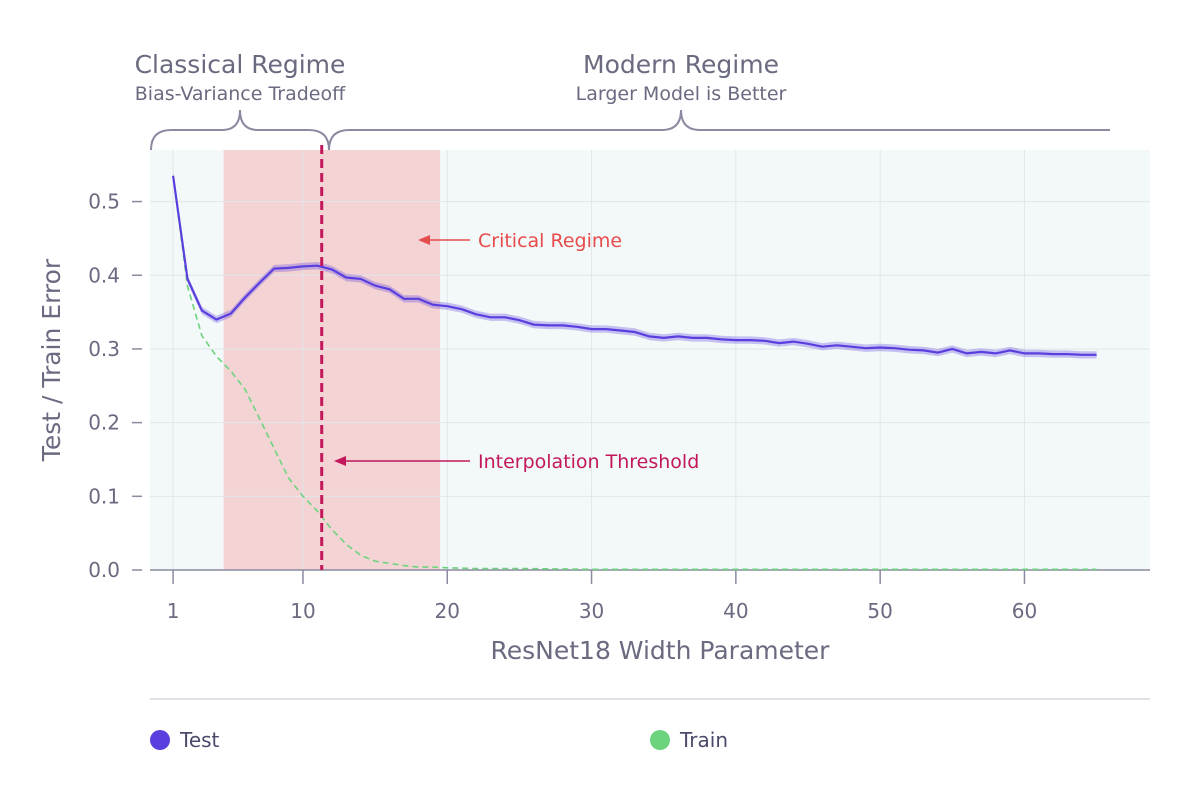 Image resolution: width=1200 pixels, height=800 pixels. Describe the element at coordinates (302, 611) in the screenshot. I see `x-tick-label: 10` at that location.